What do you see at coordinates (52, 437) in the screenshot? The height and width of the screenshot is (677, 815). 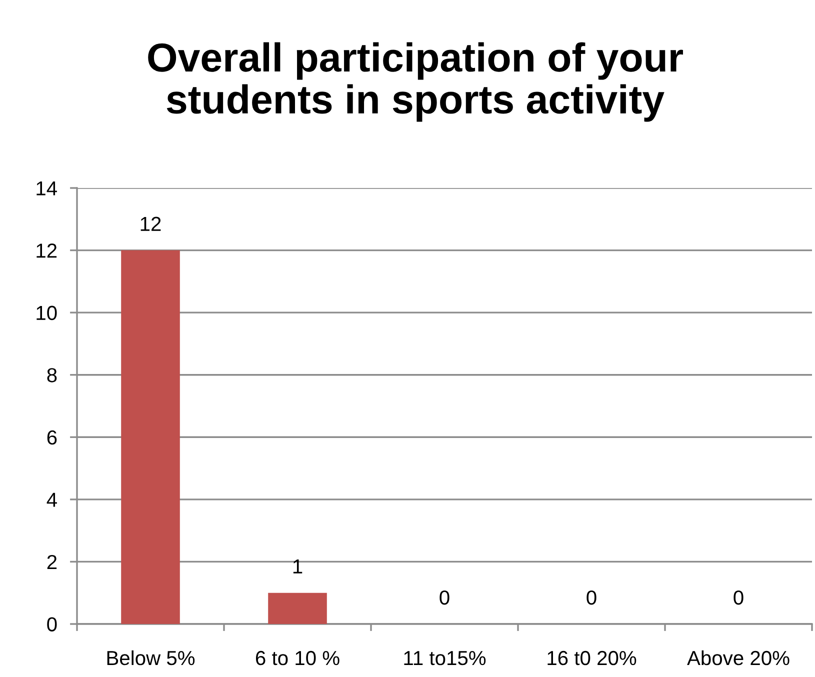 I see `y-tick-label: 6` at bounding box center [52, 437].